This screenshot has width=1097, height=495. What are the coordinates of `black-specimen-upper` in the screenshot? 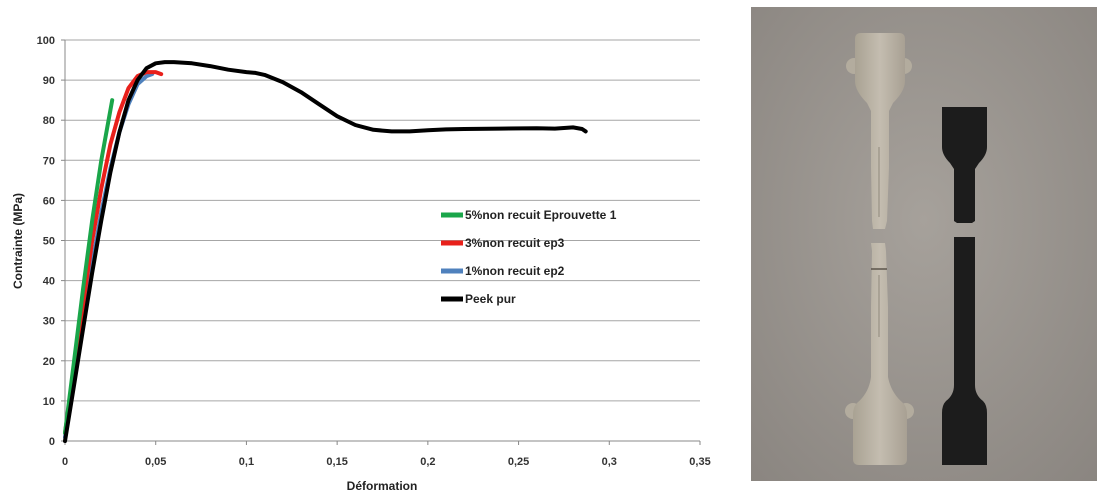 It's located at (964, 165).